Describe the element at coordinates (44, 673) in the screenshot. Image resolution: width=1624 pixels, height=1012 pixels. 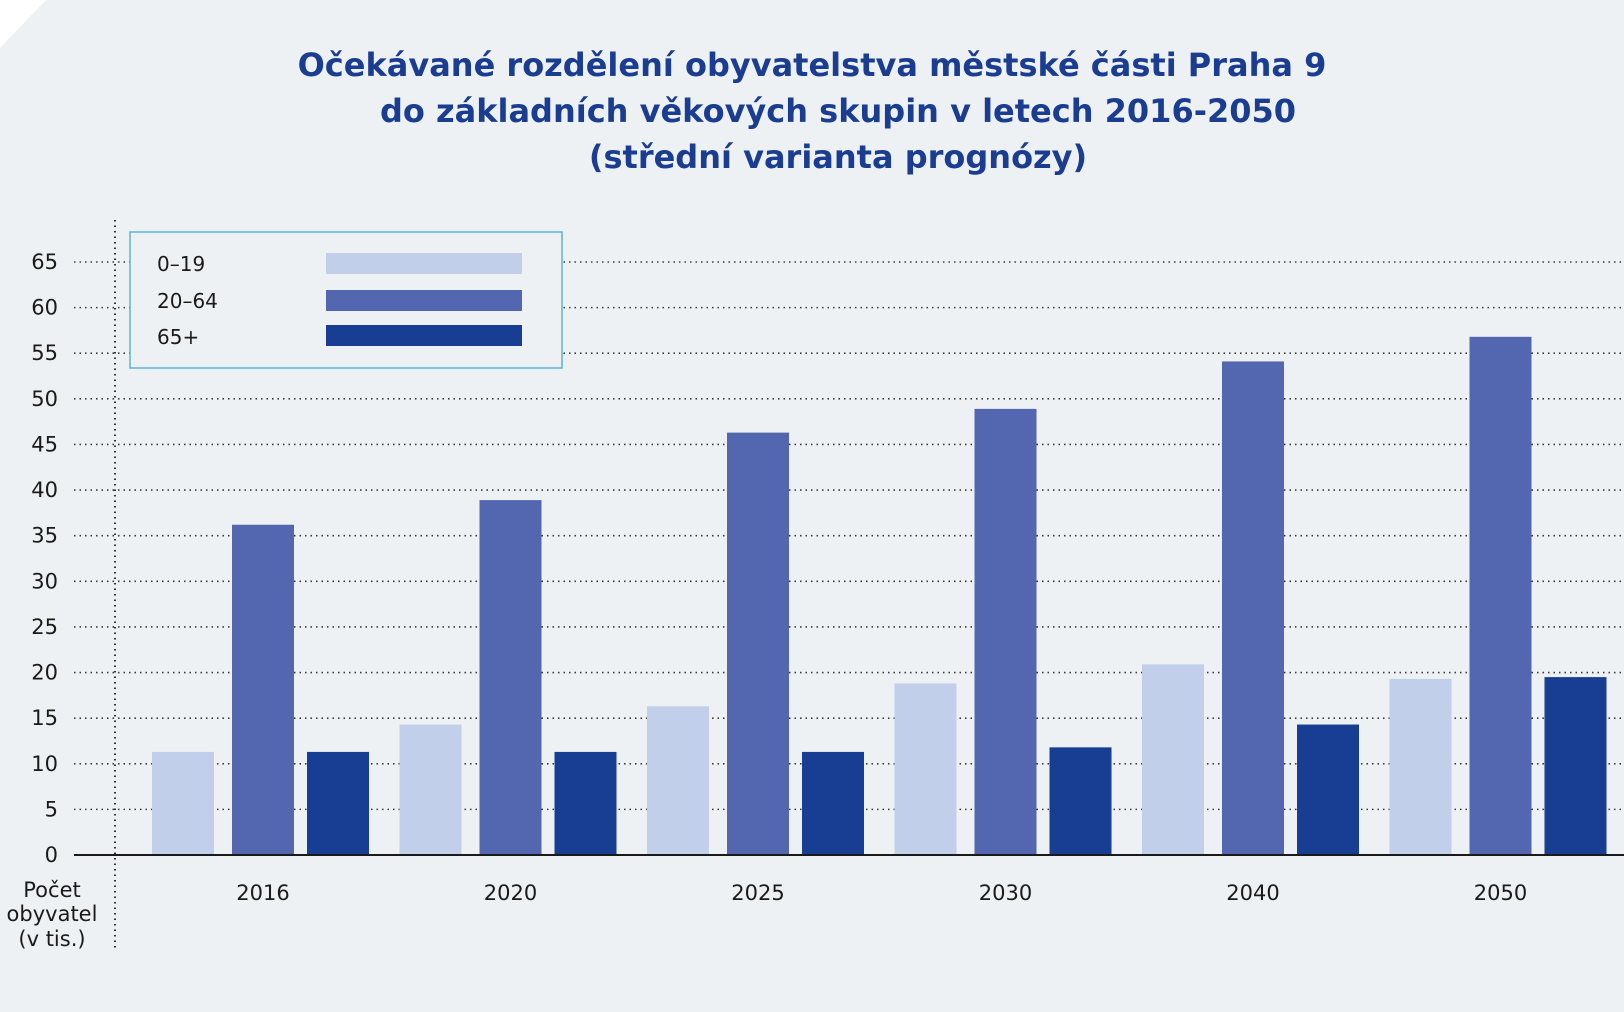
I see `y-tick-label-20: 20` at that location.